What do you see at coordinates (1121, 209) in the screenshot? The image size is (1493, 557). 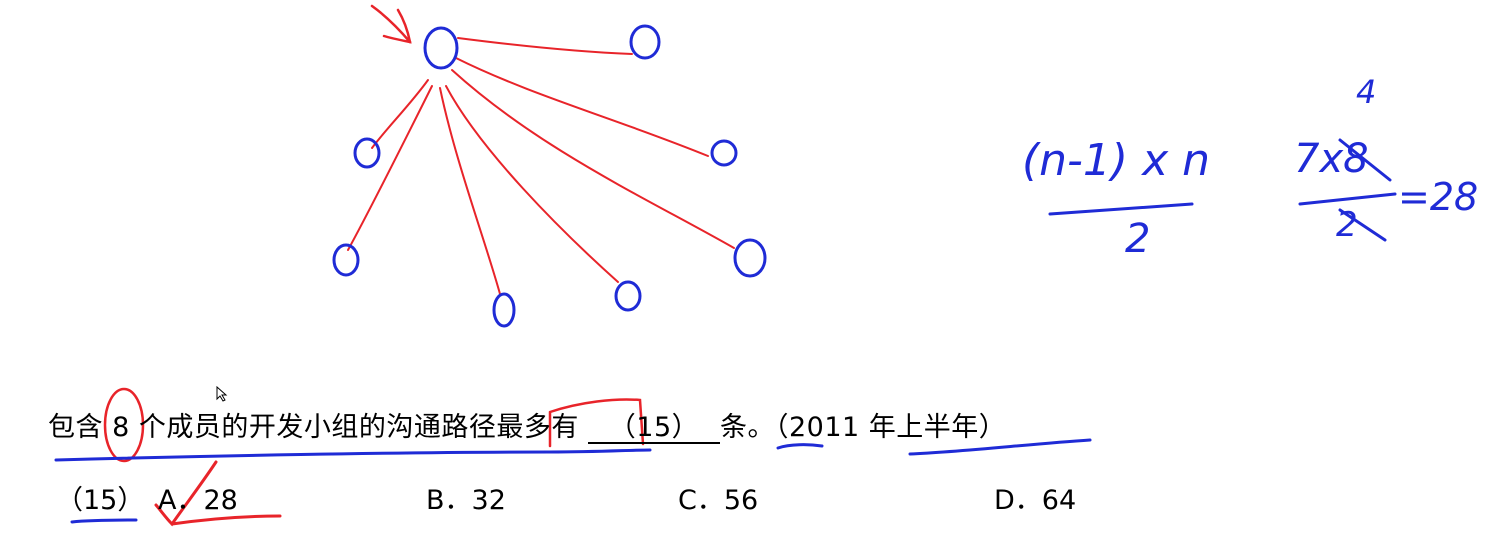 I see `formula-handwriting` at bounding box center [1121, 209].